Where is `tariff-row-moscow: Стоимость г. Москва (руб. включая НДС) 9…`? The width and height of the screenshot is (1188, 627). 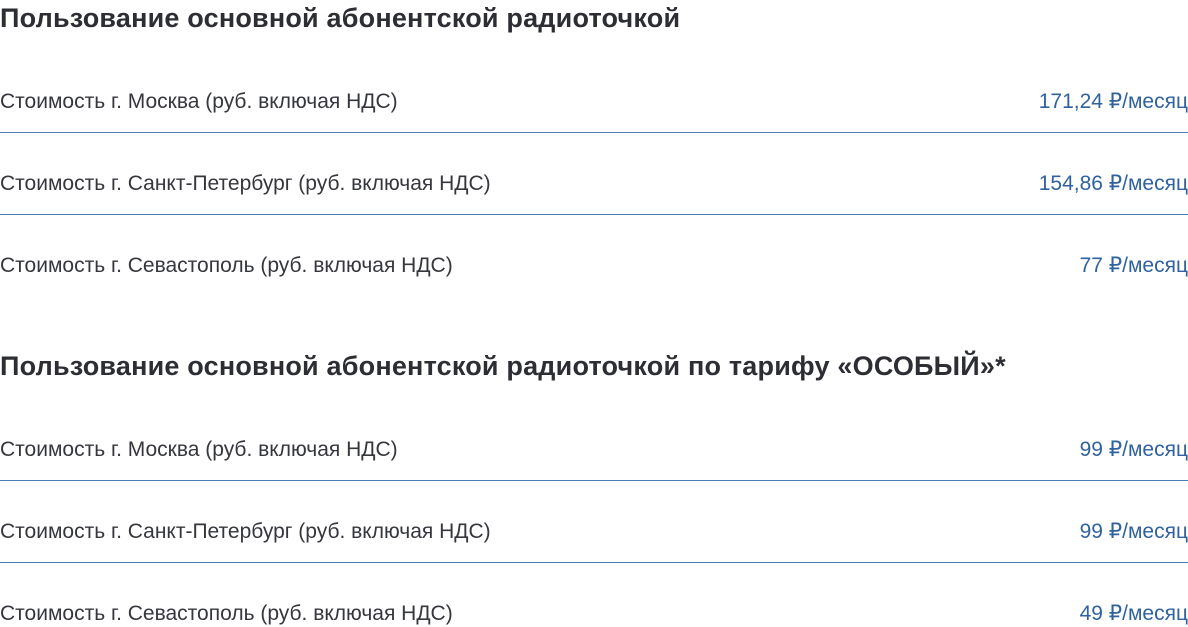
tariff-row-moscow: Стоимость г. Москва (руб. включая НДС) 9… is located at coordinates (594, 440).